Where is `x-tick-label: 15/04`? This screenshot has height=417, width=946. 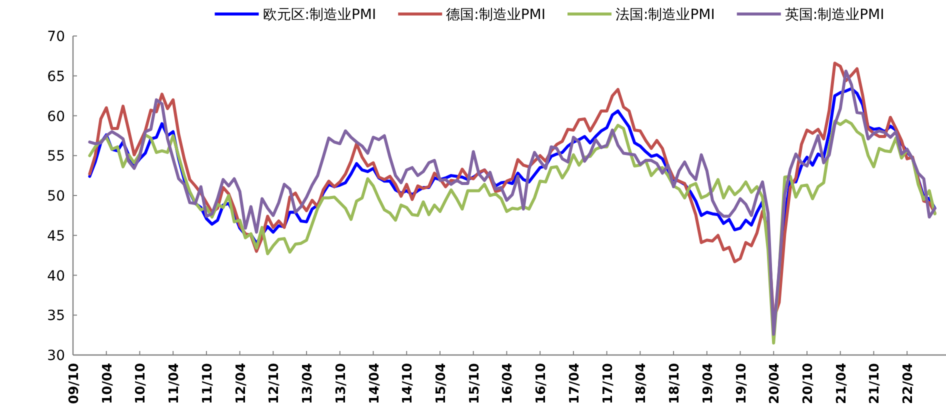 x-tick-label: 15/04 is located at coordinates (441, 383).